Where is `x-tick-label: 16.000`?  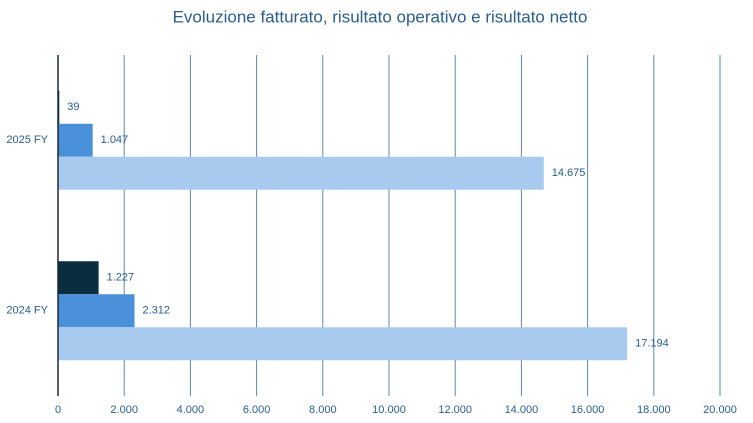
x-tick-label: 16.000 is located at coordinates (588, 410).